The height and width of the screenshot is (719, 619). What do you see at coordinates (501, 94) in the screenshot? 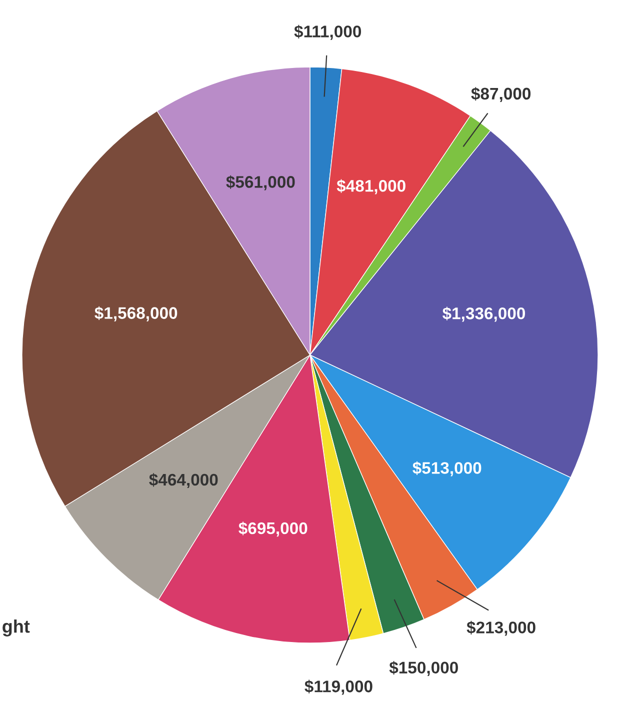
I see `data-label: $87,000` at bounding box center [501, 94].